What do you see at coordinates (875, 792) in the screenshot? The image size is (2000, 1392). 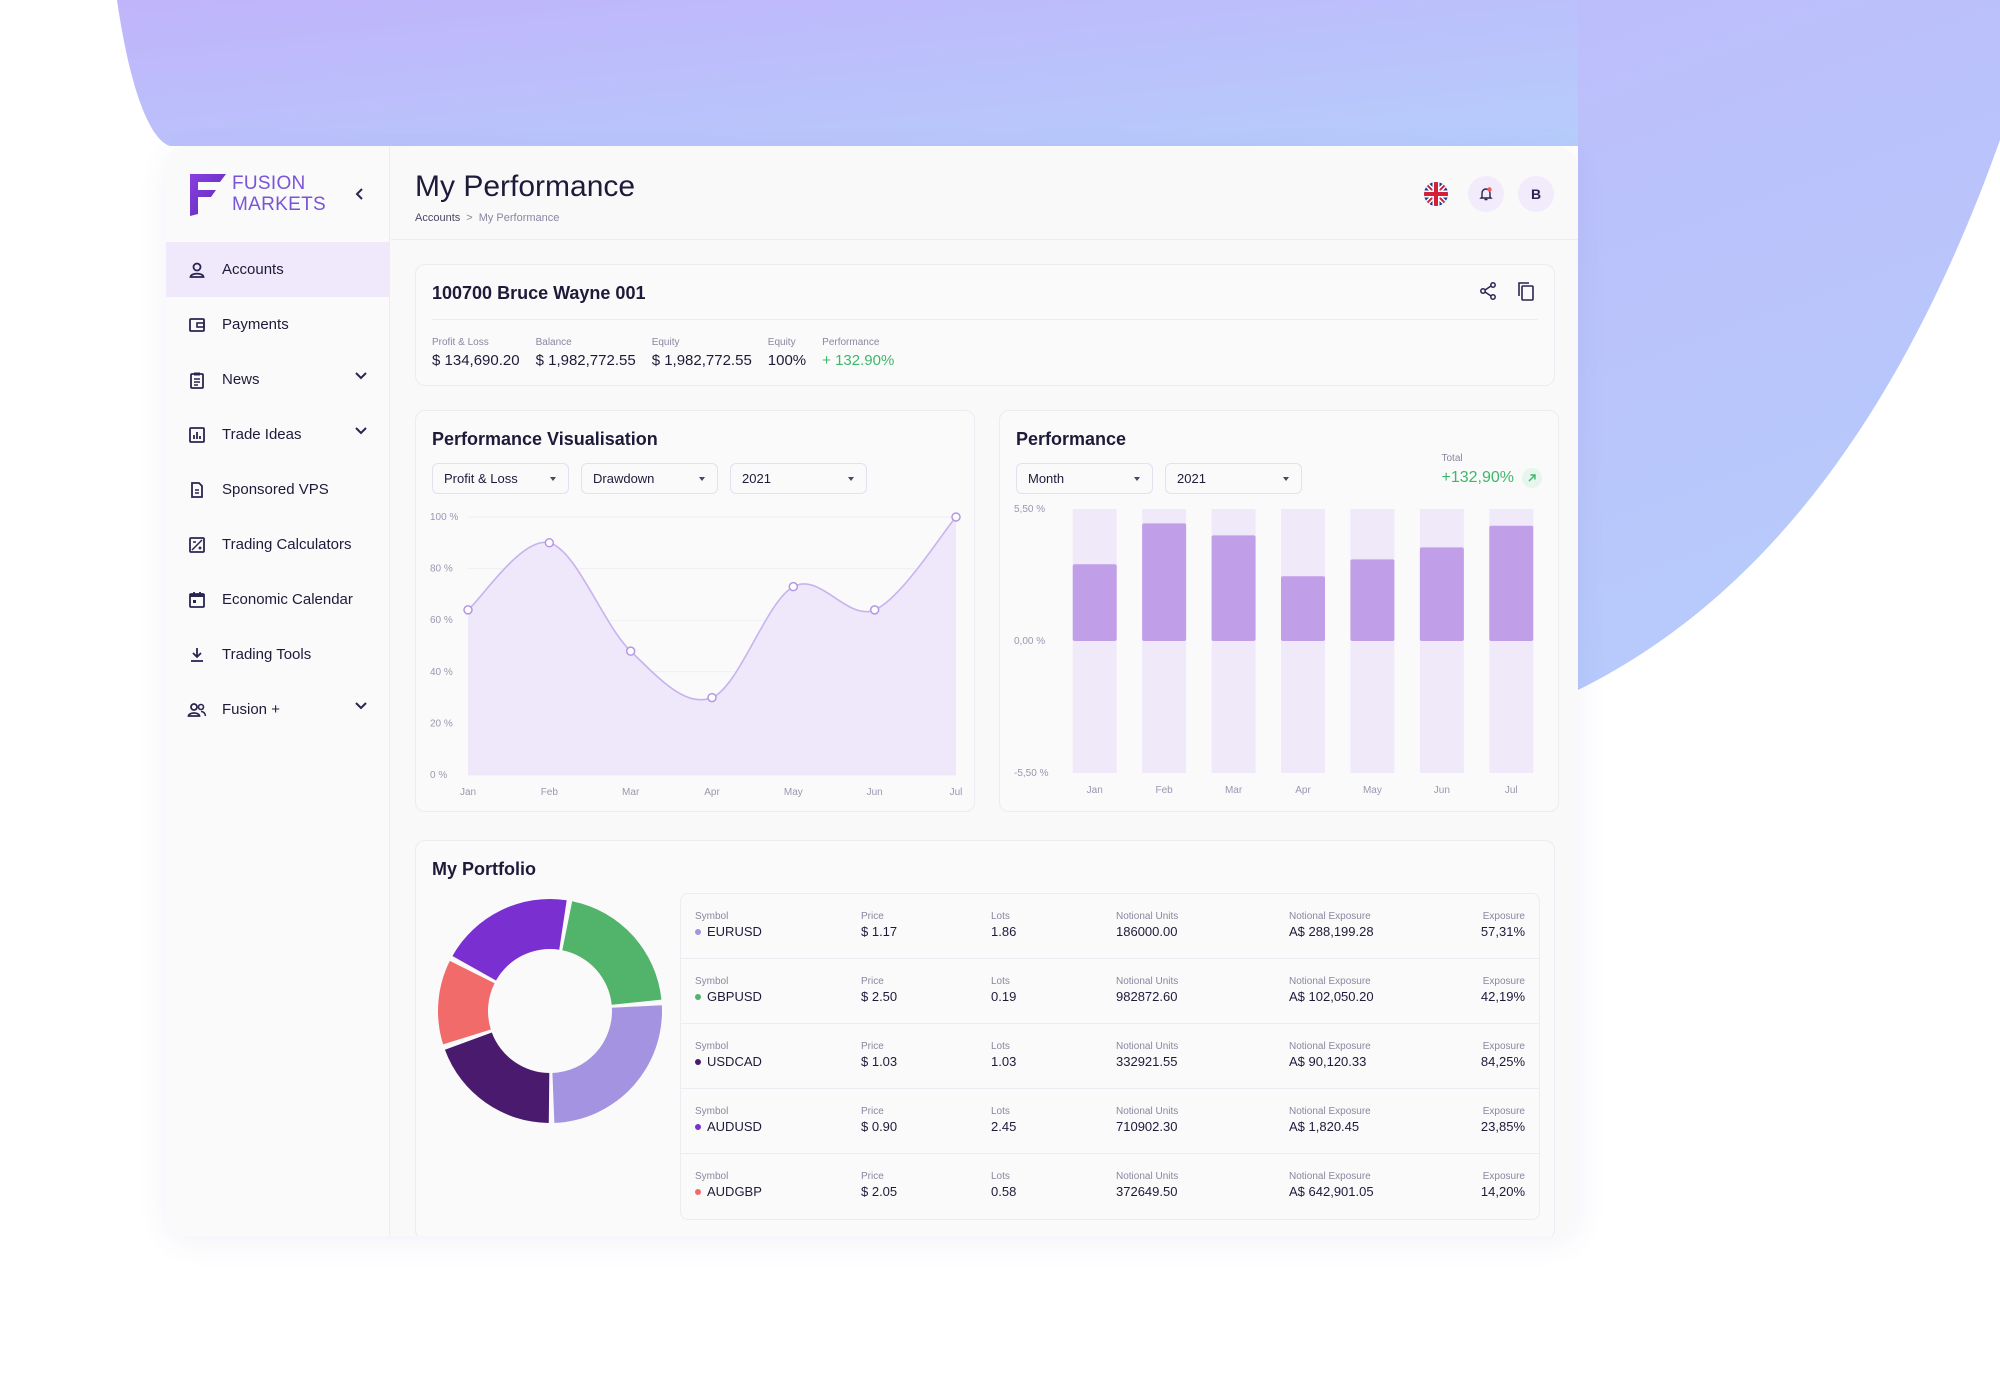 I see `x-tick-label: Jun` at bounding box center [875, 792].